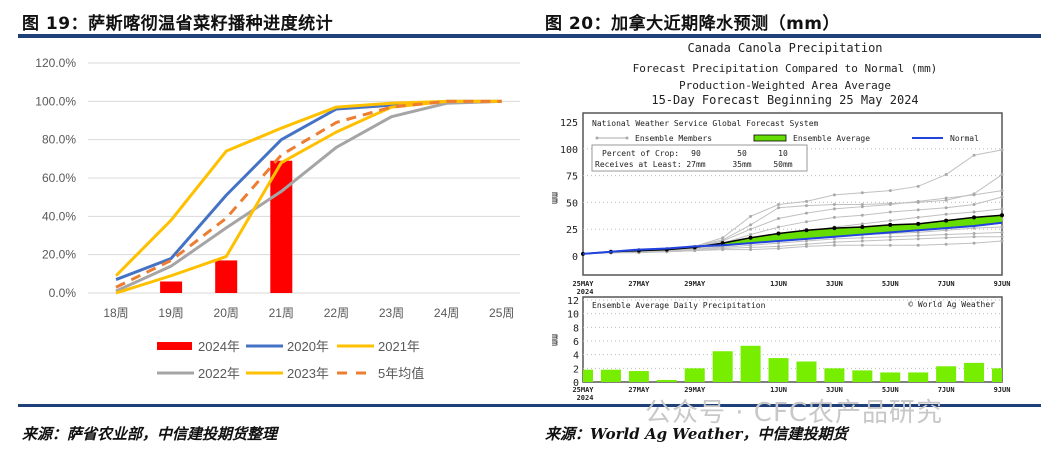 The height and width of the screenshot is (452, 1041). Describe the element at coordinates (627, 138) in the screenshot. I see `legend-members-swatch` at that location.